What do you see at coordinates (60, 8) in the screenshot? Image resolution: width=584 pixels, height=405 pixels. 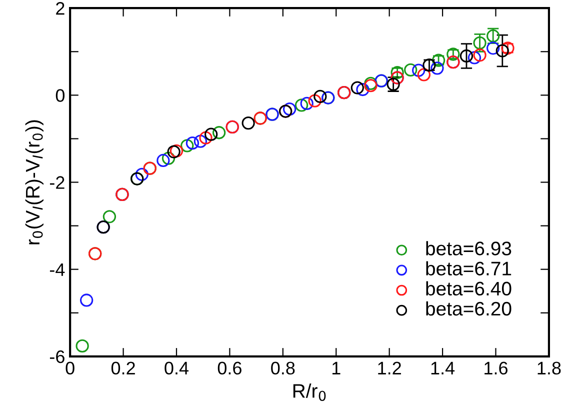 I see `y-tick-label: 2` at bounding box center [60, 8].